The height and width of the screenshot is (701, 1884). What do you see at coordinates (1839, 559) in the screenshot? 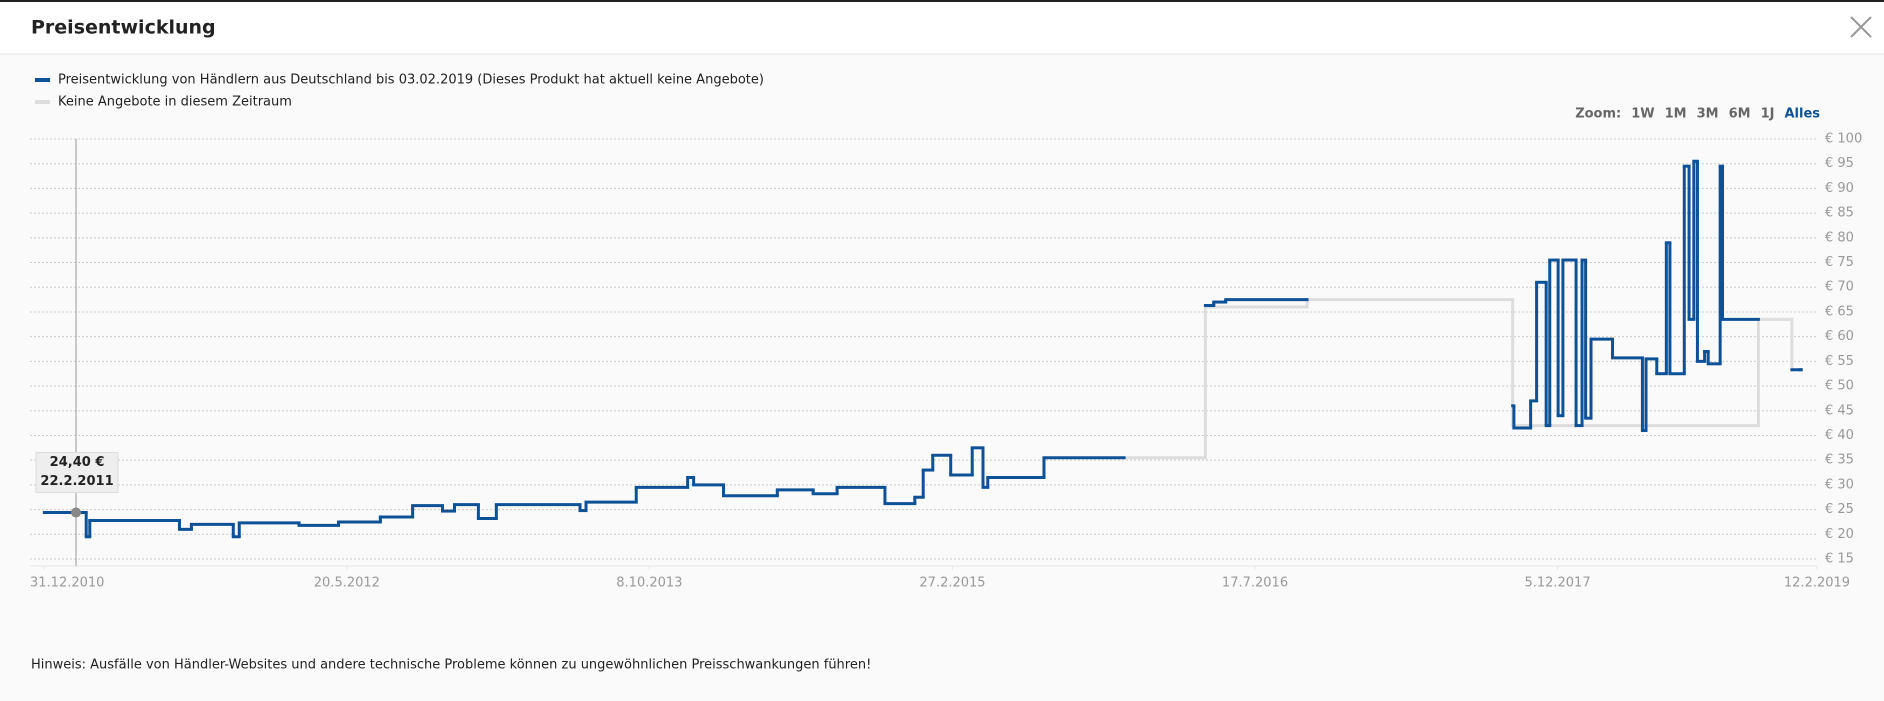
I see `y-tick-label: € 15` at bounding box center [1839, 559].